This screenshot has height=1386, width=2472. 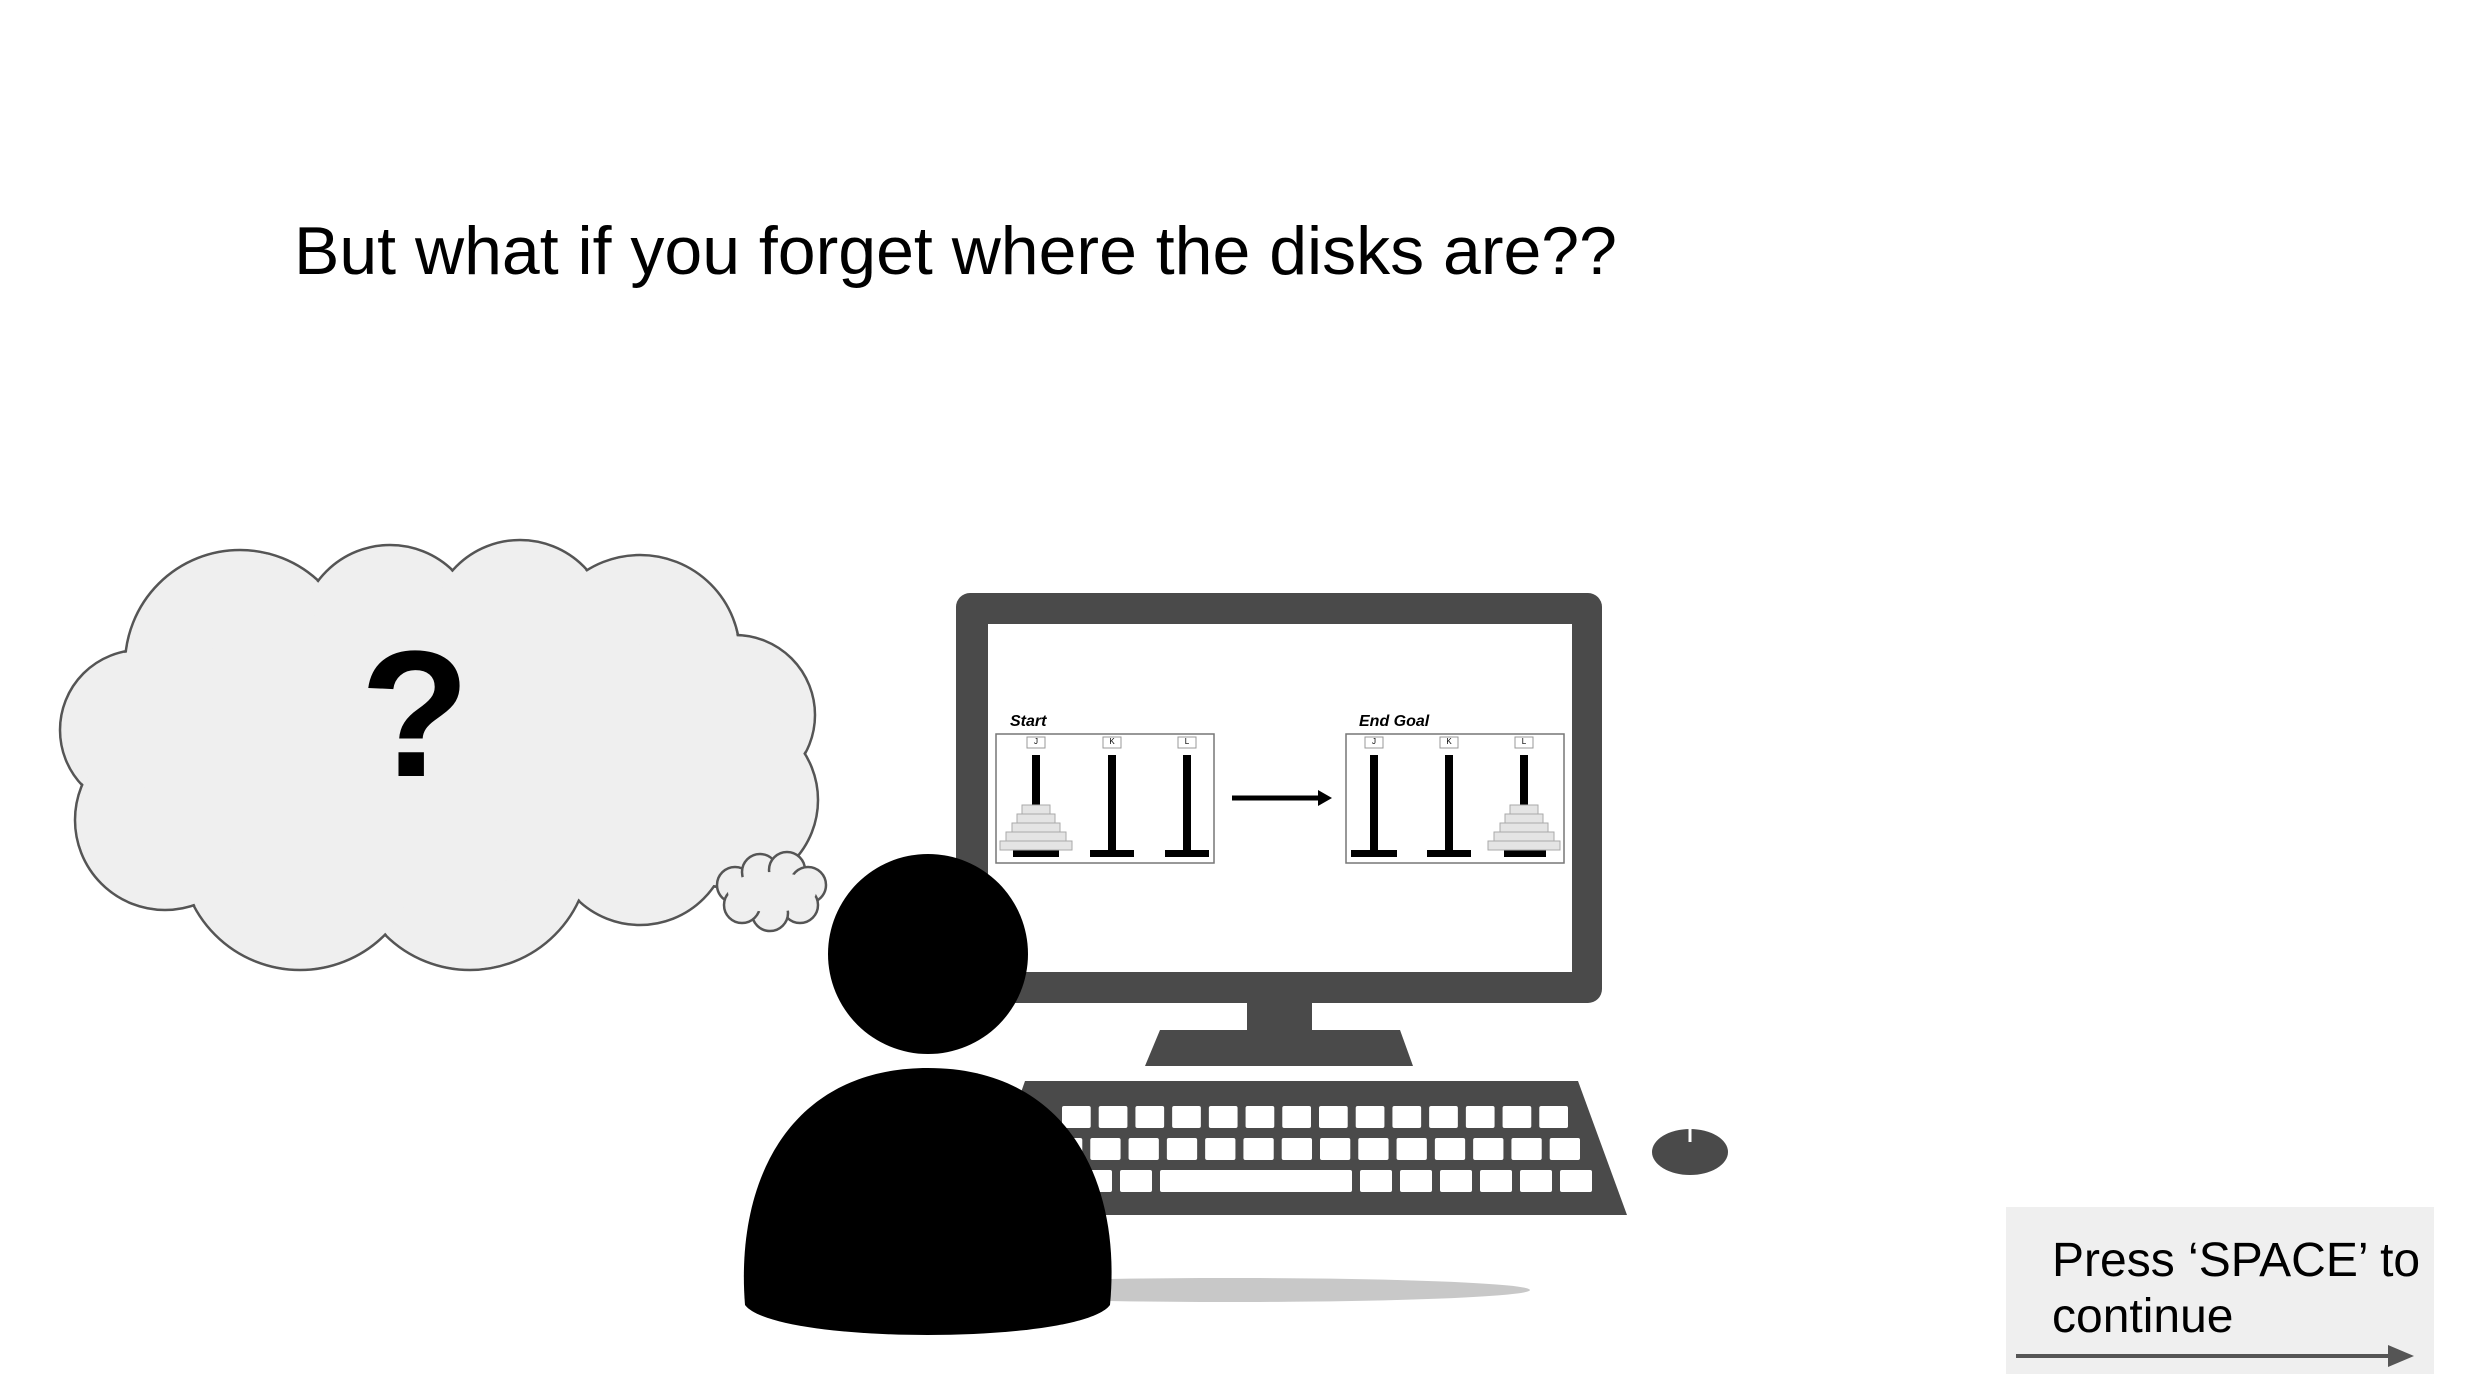 I want to click on monitor-neck, so click(x=1279, y=1017).